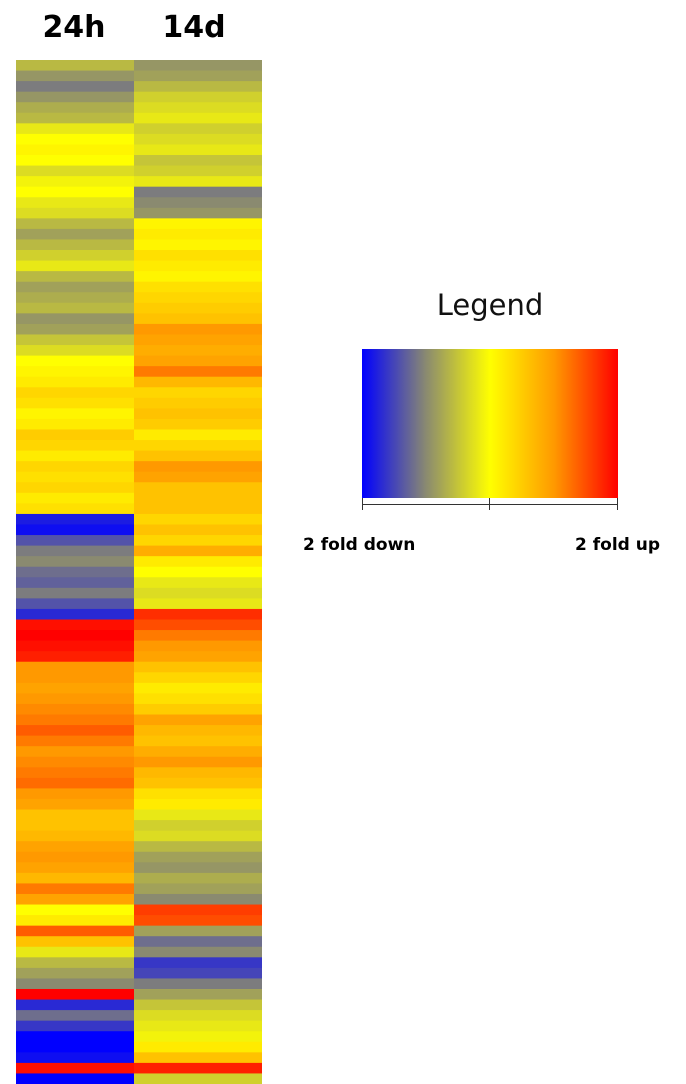  What do you see at coordinates (490, 423) in the screenshot?
I see `legend-colorbar` at bounding box center [490, 423].